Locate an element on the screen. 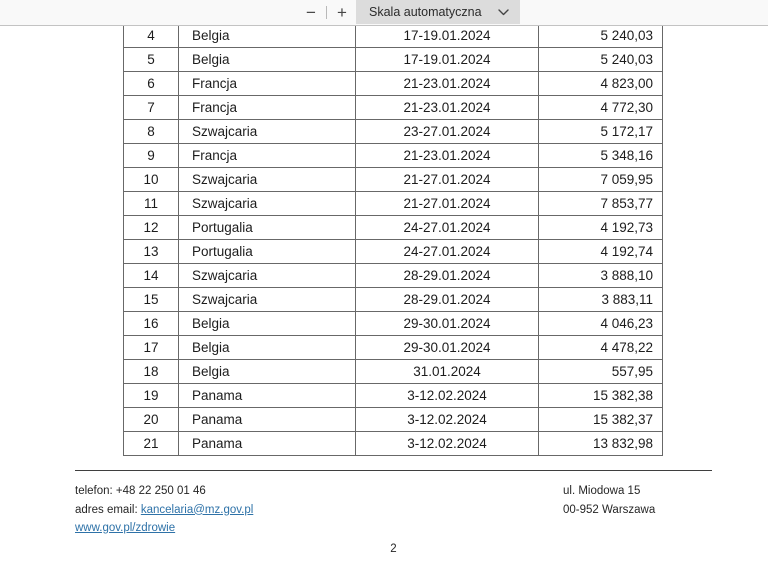  table-cell-no: 16 is located at coordinates (151, 323).